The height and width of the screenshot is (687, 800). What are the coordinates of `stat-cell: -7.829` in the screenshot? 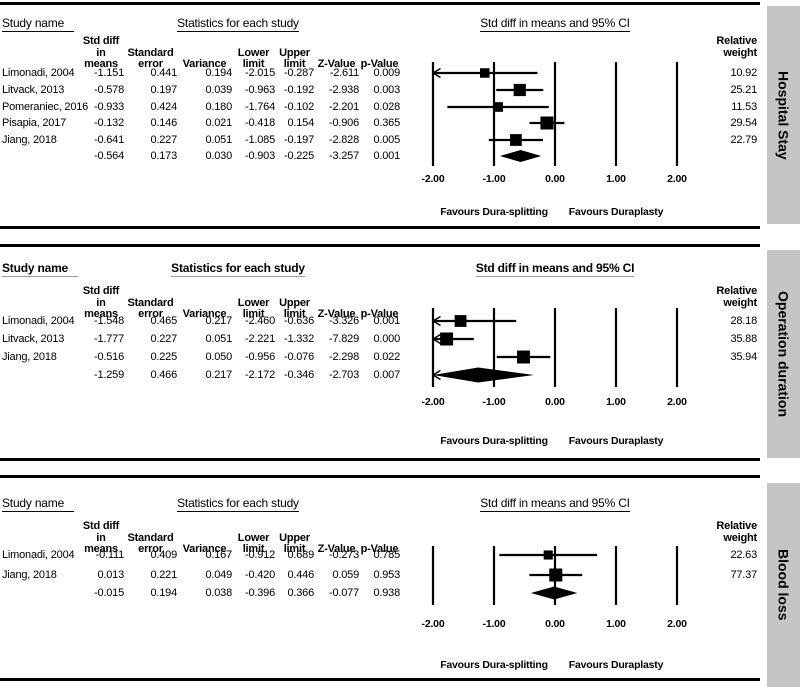 It's located at (344, 339).